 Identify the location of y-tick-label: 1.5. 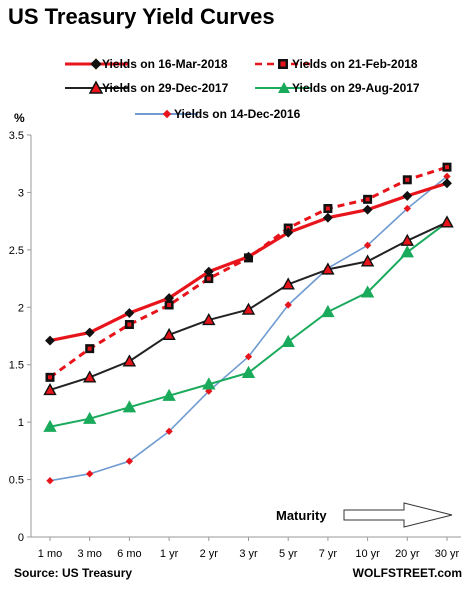
(16, 366).